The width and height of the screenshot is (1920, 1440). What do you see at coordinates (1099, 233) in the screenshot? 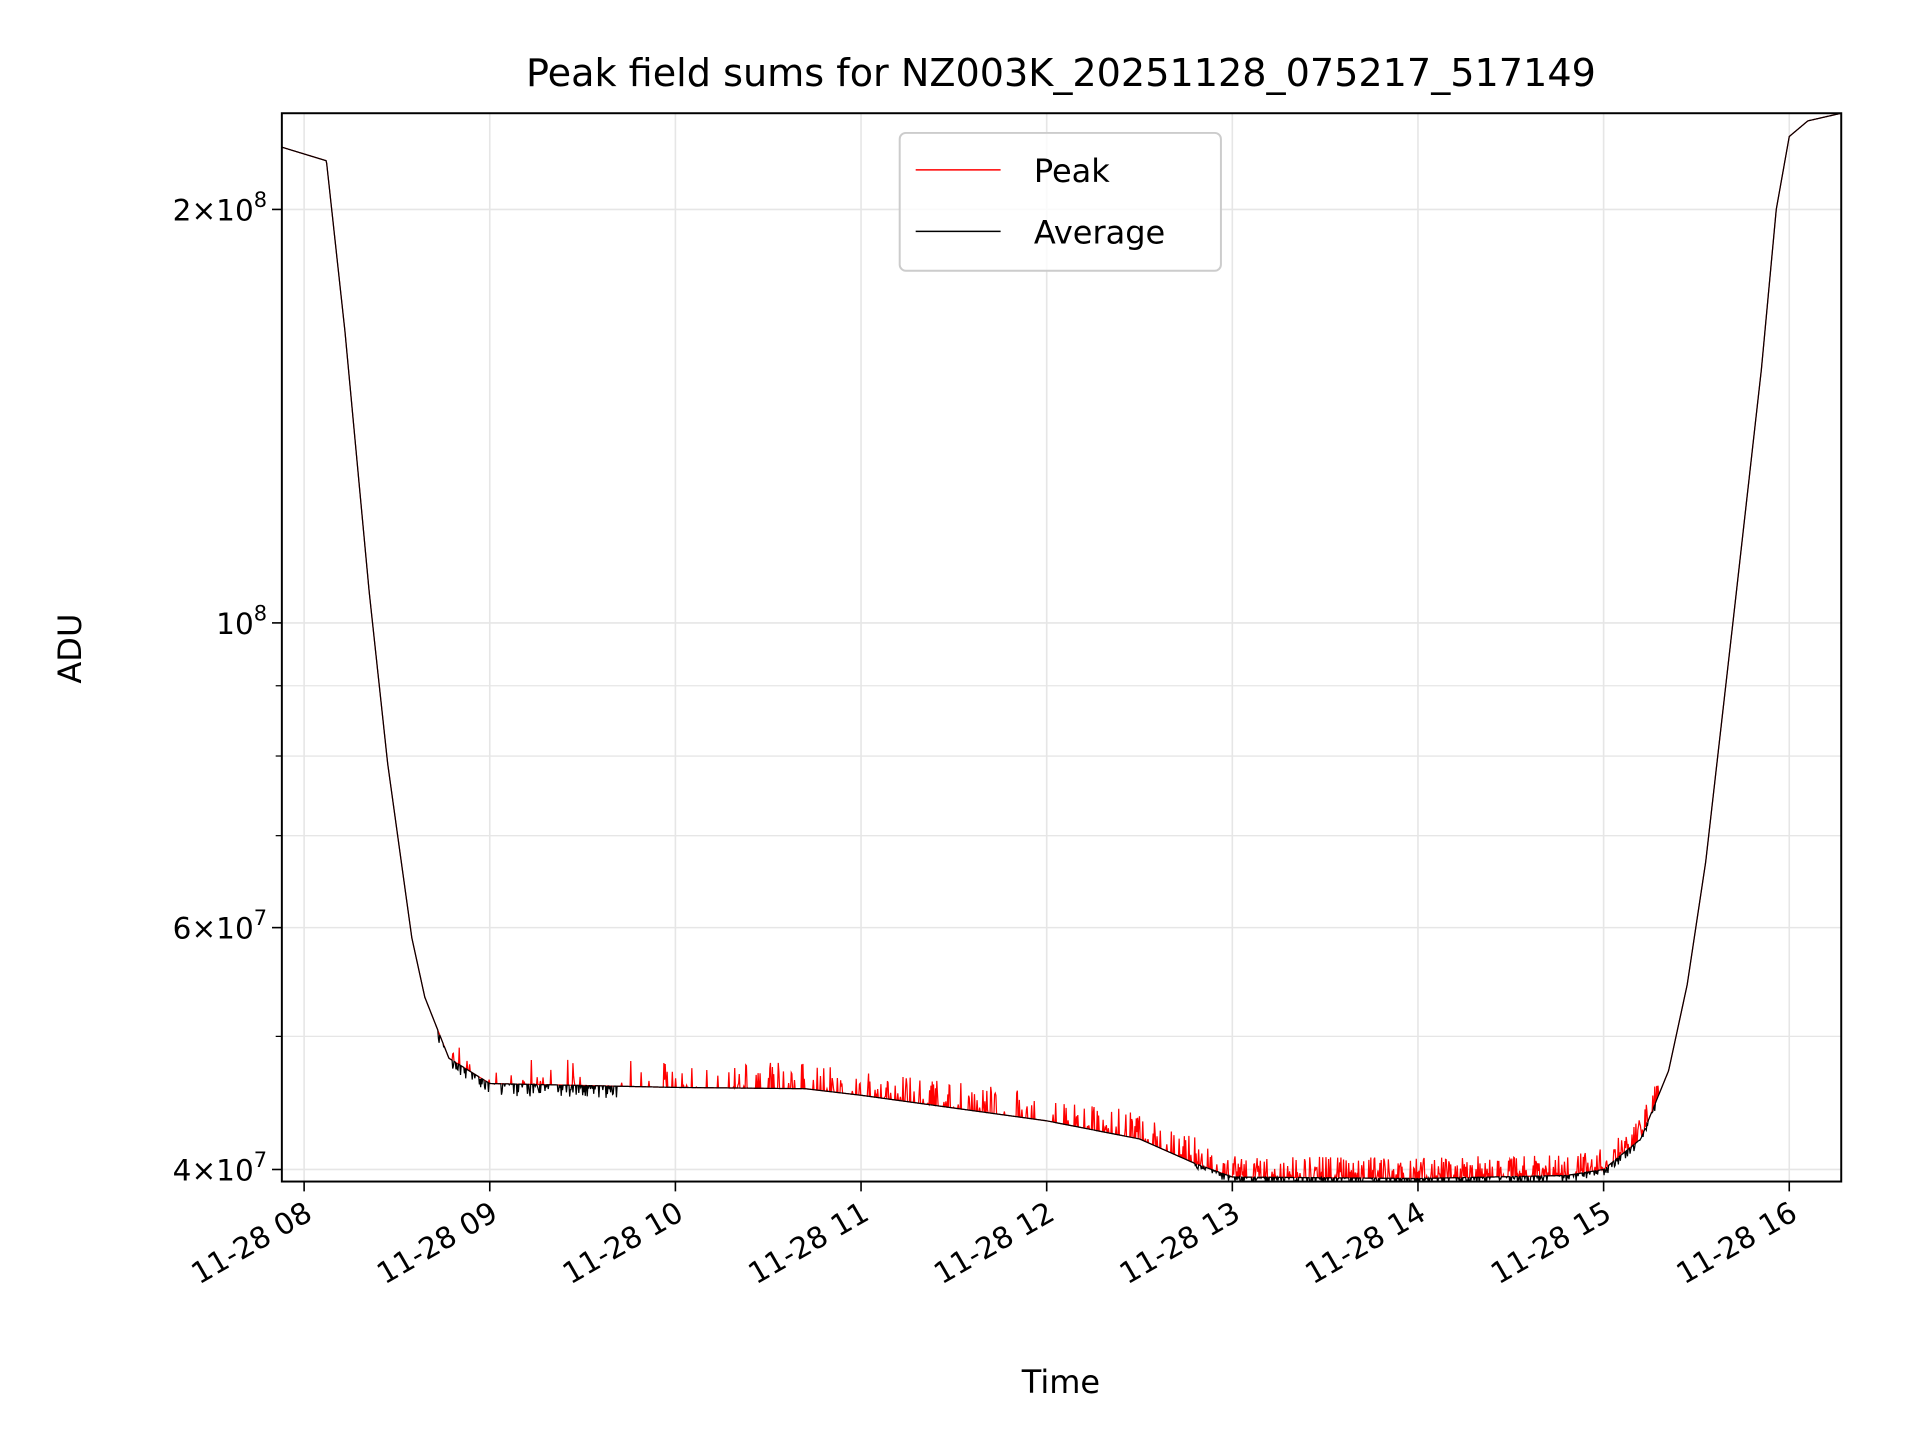
I see `legend-label-average: Average` at bounding box center [1099, 233].